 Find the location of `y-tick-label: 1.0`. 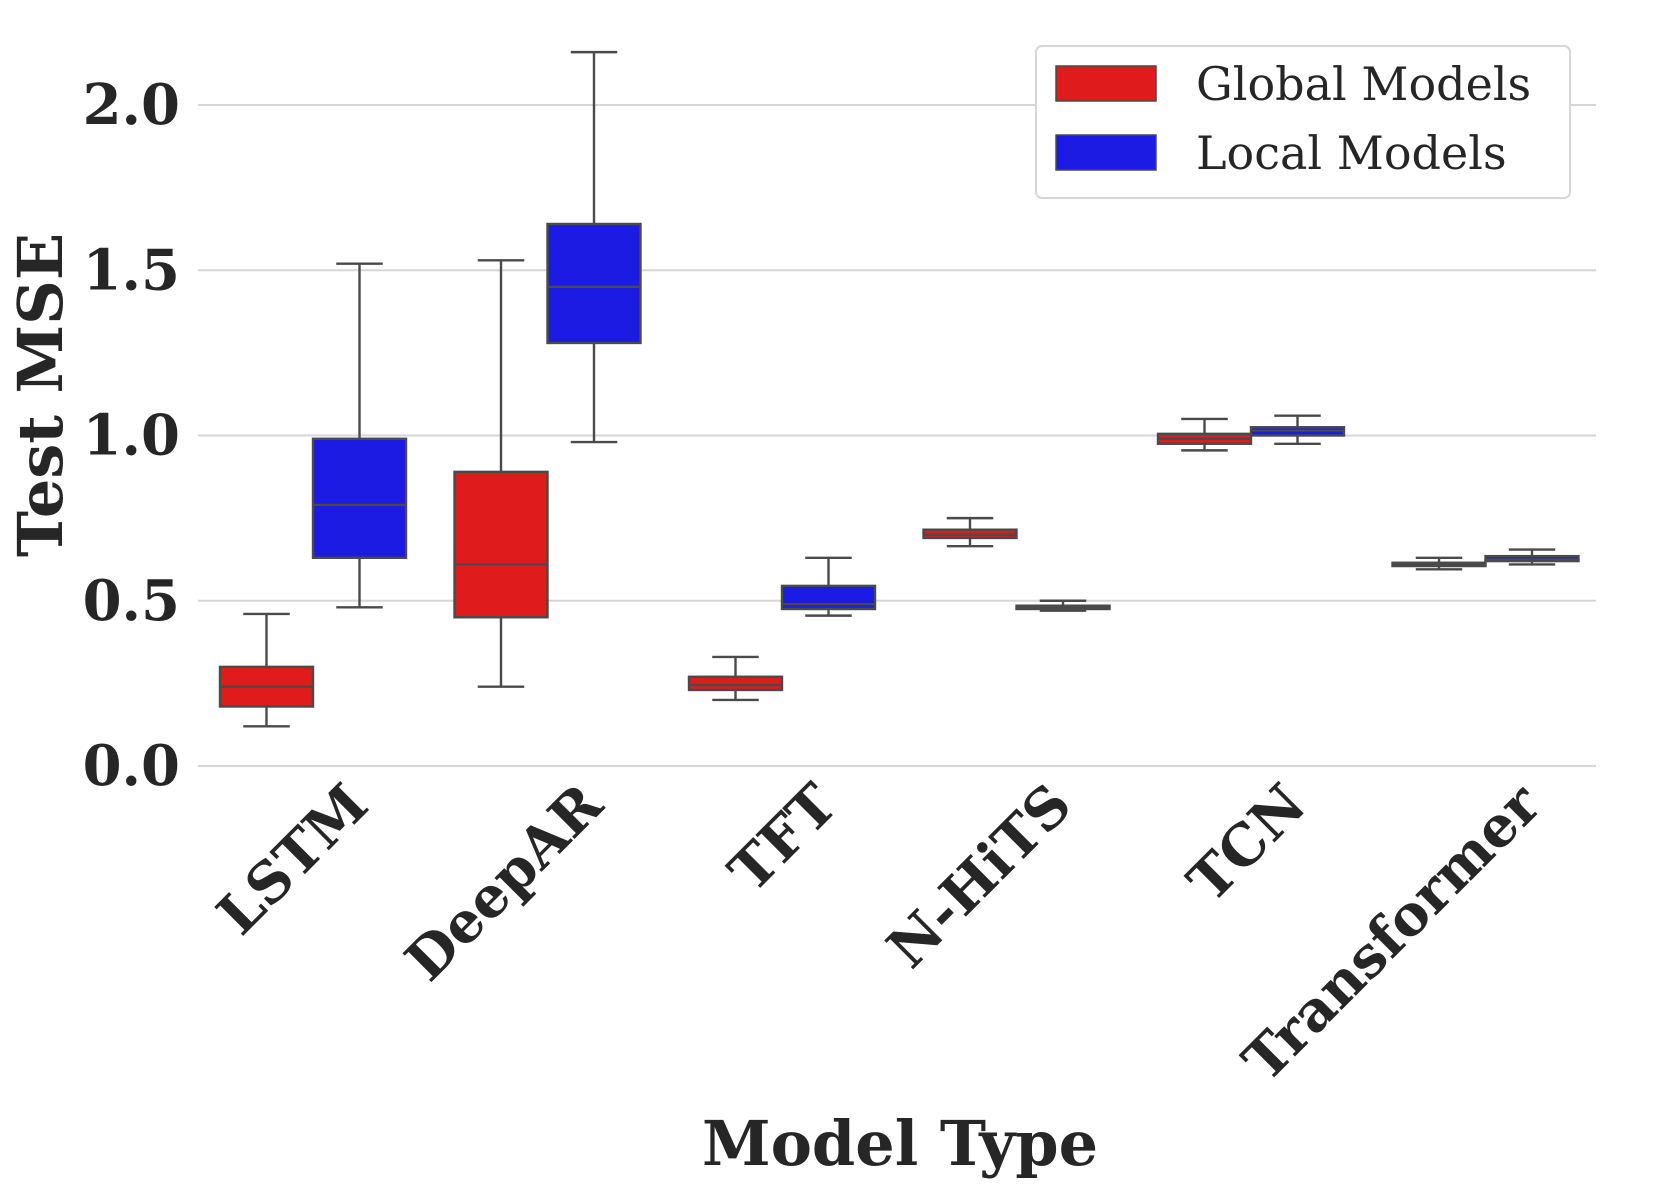

y-tick-label: 1.0 is located at coordinates (131, 436).